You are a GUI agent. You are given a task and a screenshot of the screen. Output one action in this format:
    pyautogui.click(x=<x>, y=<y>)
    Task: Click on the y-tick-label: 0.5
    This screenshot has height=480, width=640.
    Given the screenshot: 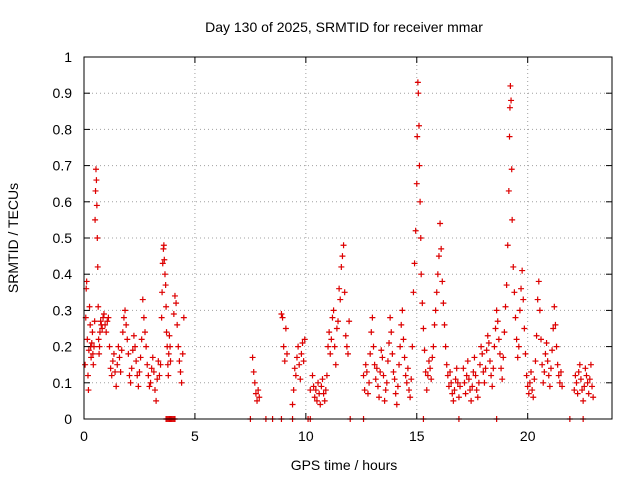 What is the action you would take?
    pyautogui.click(x=63, y=238)
    